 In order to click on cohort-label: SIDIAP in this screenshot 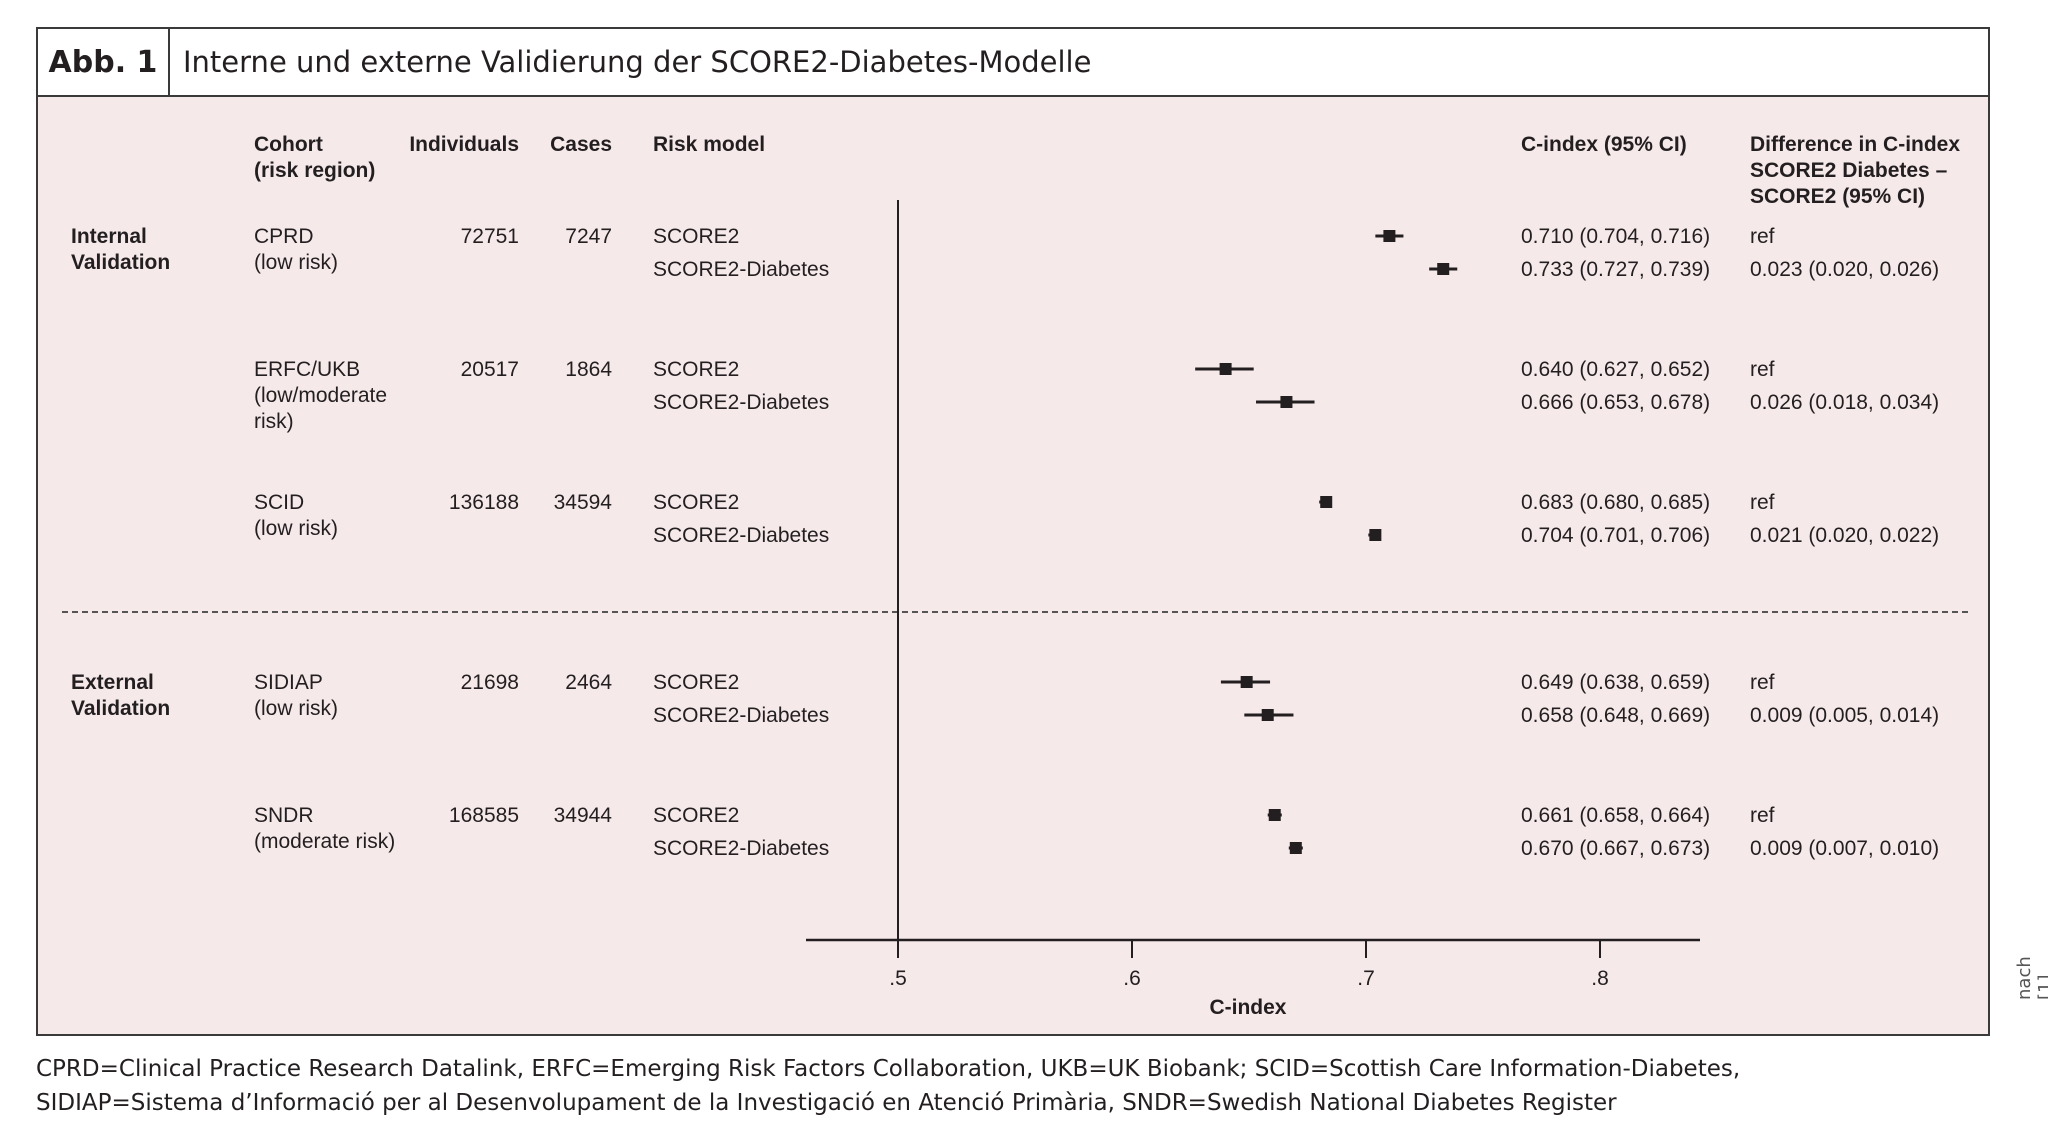, I will do `click(288, 682)`.